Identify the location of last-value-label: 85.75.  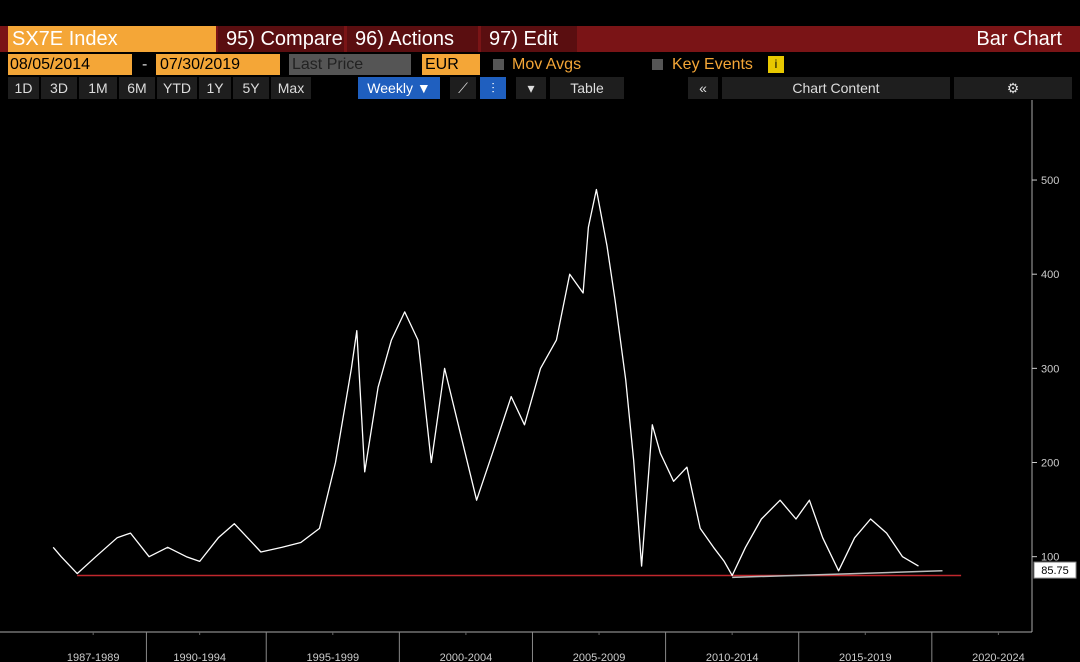
(1055, 571).